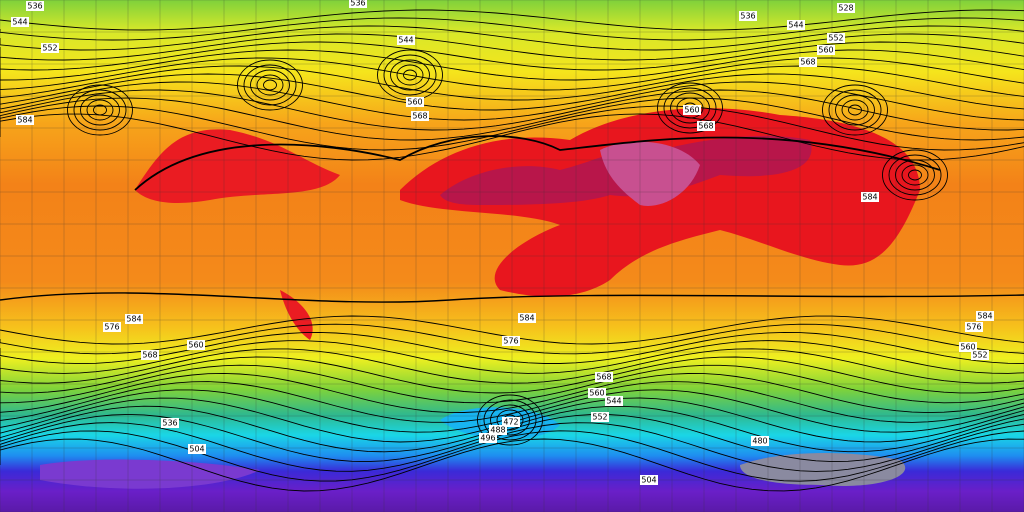 The width and height of the screenshot is (1024, 512). I want to click on contour-label: 488, so click(497, 430).